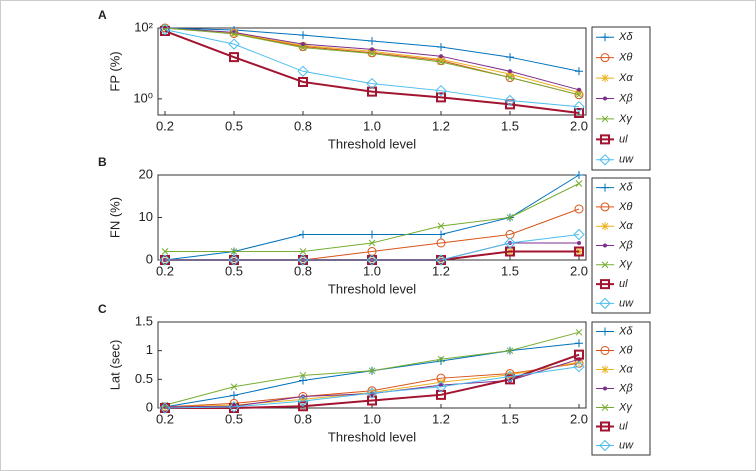  Describe the element at coordinates (144, 378) in the screenshot. I see `y-tick-label: 0.5` at that location.